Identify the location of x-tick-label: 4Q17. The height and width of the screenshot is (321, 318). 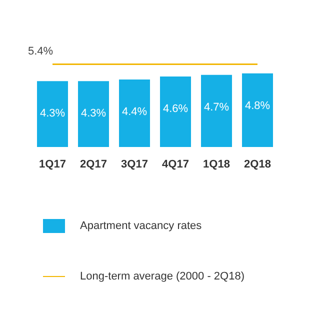
(175, 164).